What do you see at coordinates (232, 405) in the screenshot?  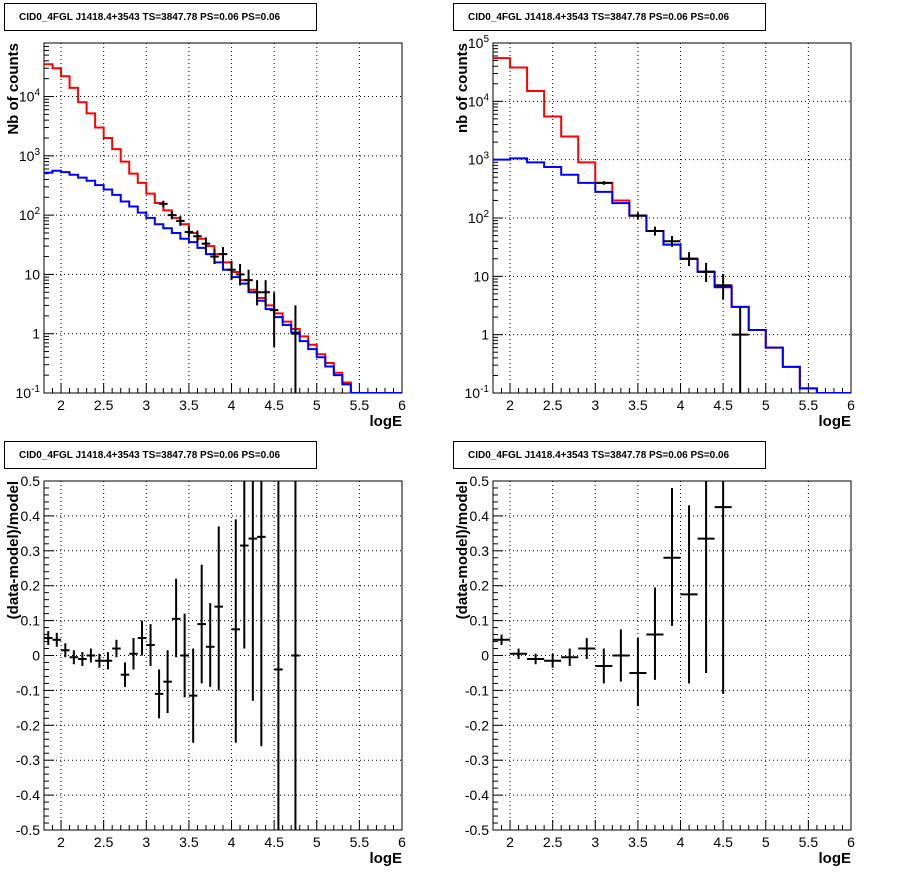 I see `x-tick-label: 4` at bounding box center [232, 405].